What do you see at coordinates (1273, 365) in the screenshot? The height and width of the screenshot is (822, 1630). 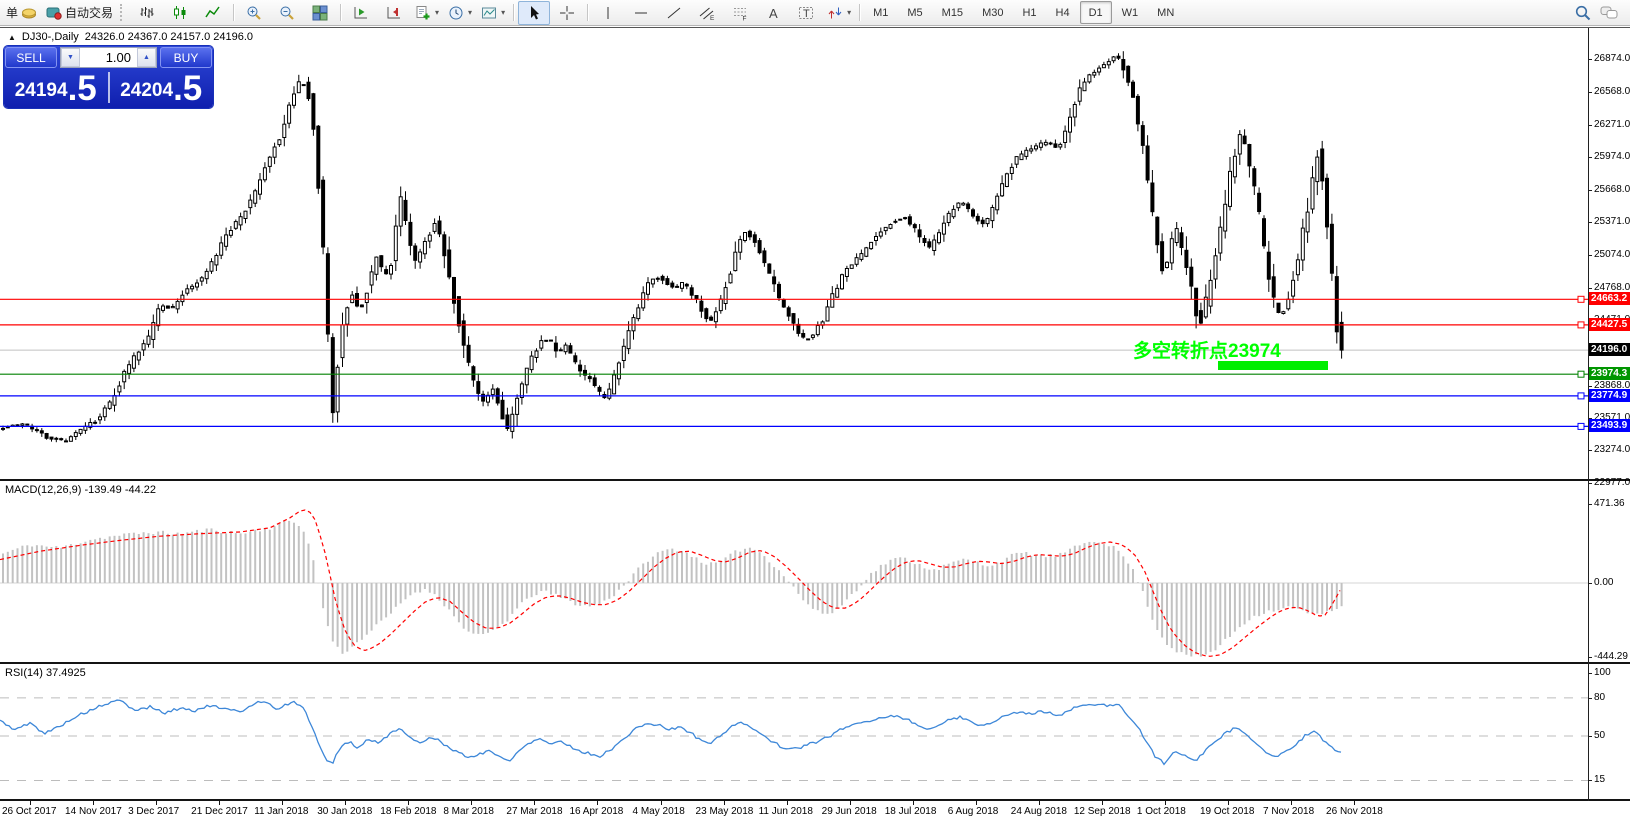 I see `annotation-highlight-bar` at bounding box center [1273, 365].